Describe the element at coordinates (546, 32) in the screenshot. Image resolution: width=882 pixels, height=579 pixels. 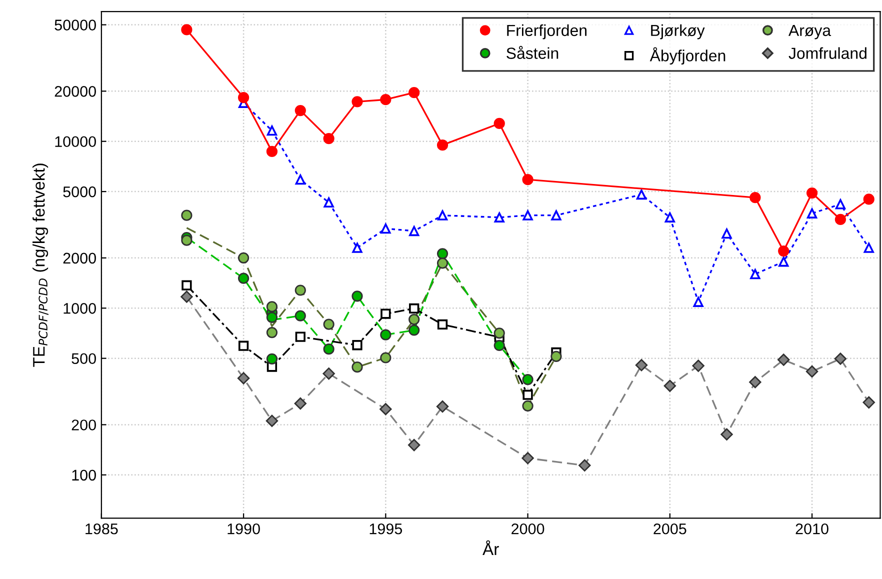
I see `legend-label: Frierfjorden` at that location.